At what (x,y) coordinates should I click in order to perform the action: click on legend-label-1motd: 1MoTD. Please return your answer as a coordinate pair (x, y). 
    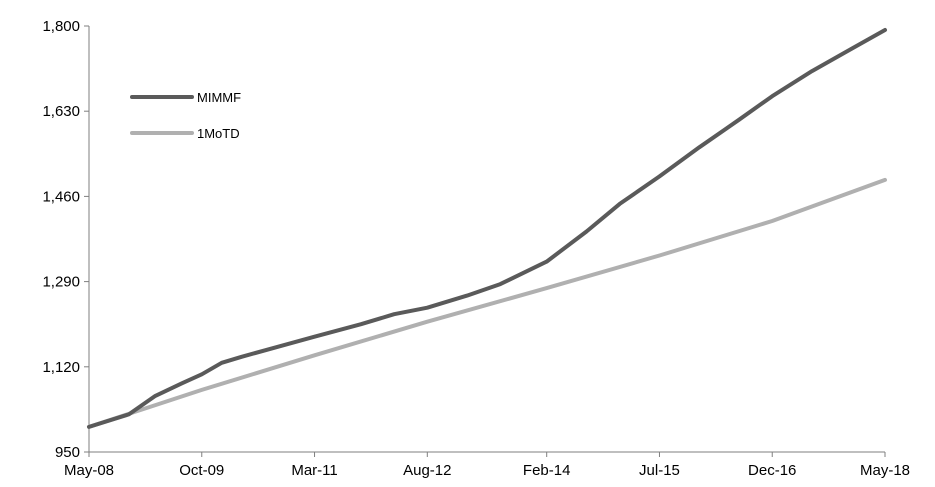
    Looking at the image, I should click on (218, 133).